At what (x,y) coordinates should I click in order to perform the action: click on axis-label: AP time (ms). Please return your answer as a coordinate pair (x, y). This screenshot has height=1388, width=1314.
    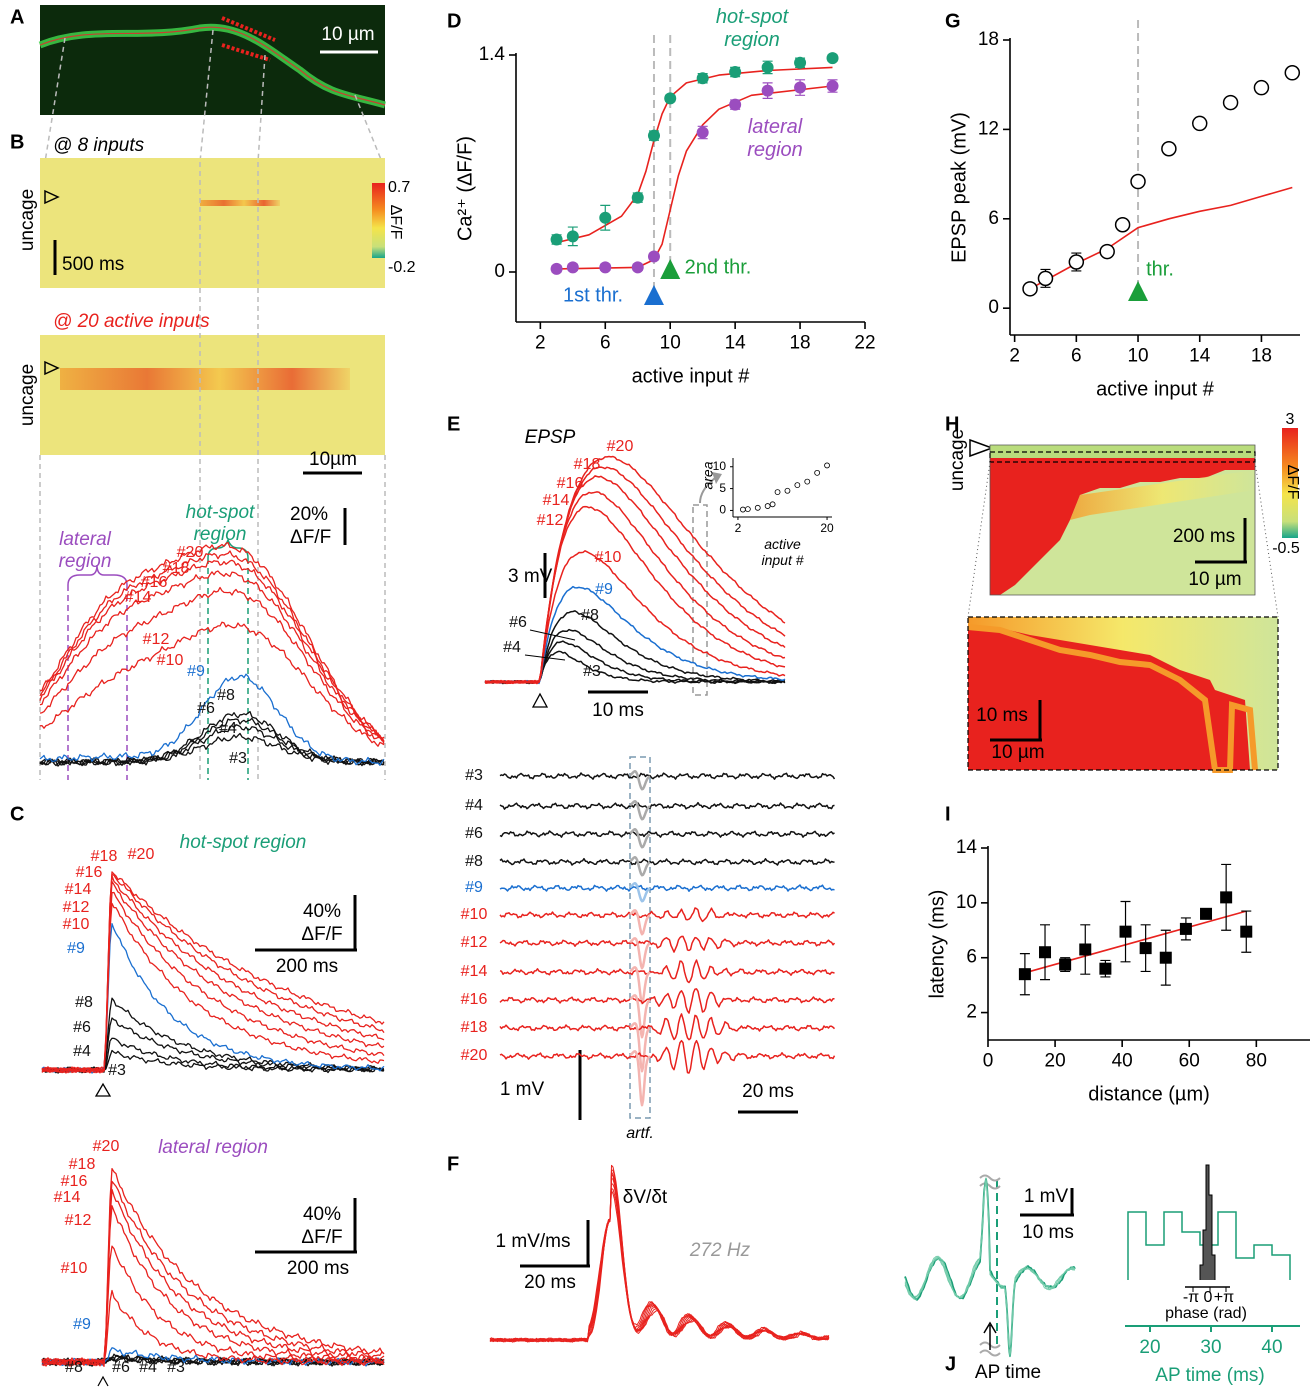
    Looking at the image, I should click on (1209, 1375).